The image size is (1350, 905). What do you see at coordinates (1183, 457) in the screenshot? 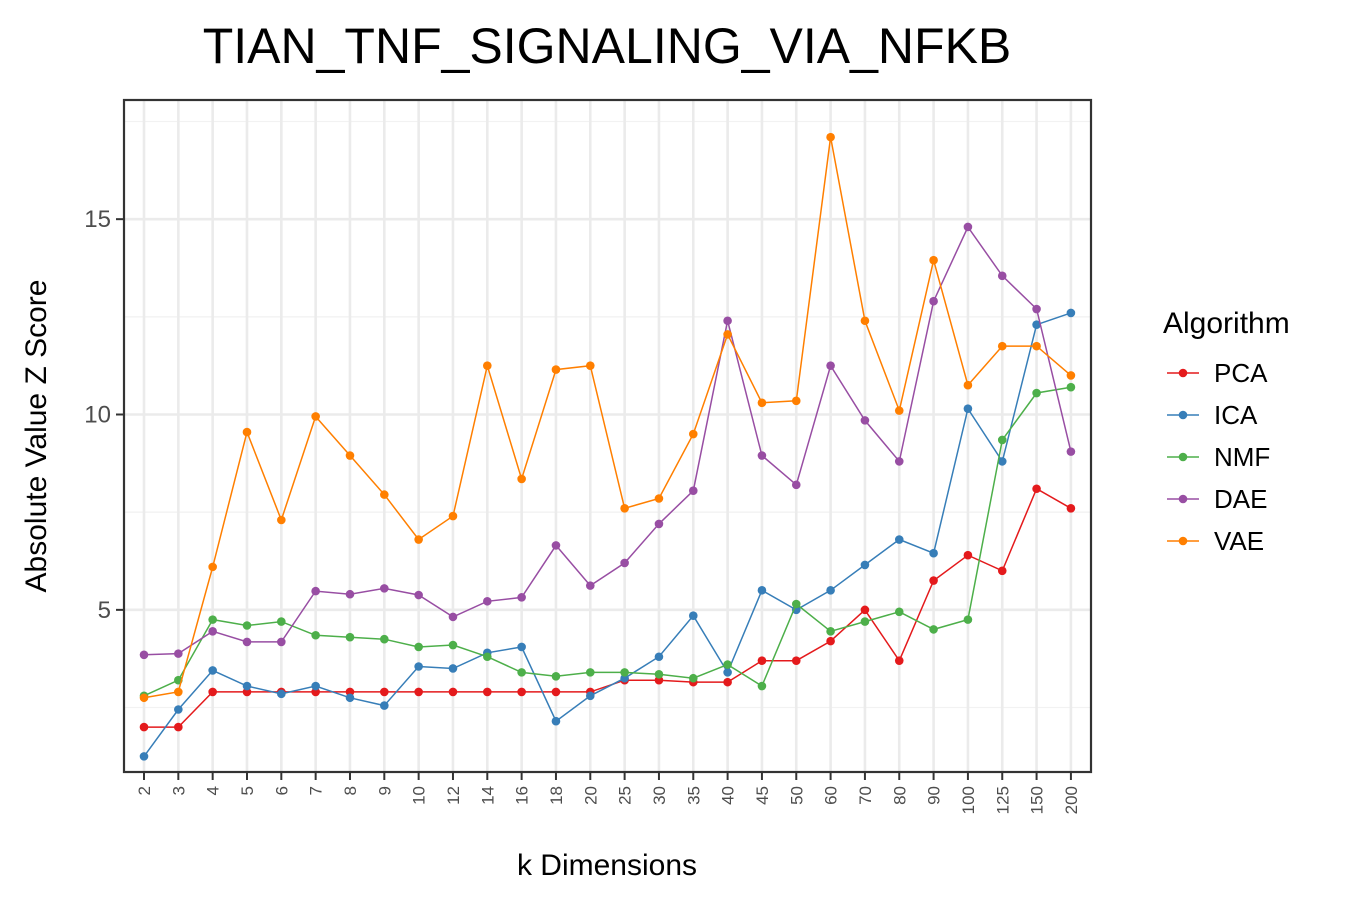
I see `legend-marker-nmf` at bounding box center [1183, 457].